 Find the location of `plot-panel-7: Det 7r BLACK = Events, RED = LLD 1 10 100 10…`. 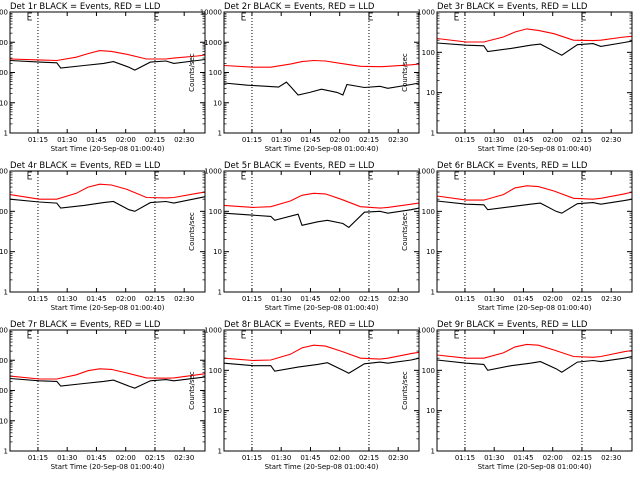

plot-panel-7: Det 7r BLACK = Events, RED = LLD 1 10 100 10… is located at coordinates (103, 395).